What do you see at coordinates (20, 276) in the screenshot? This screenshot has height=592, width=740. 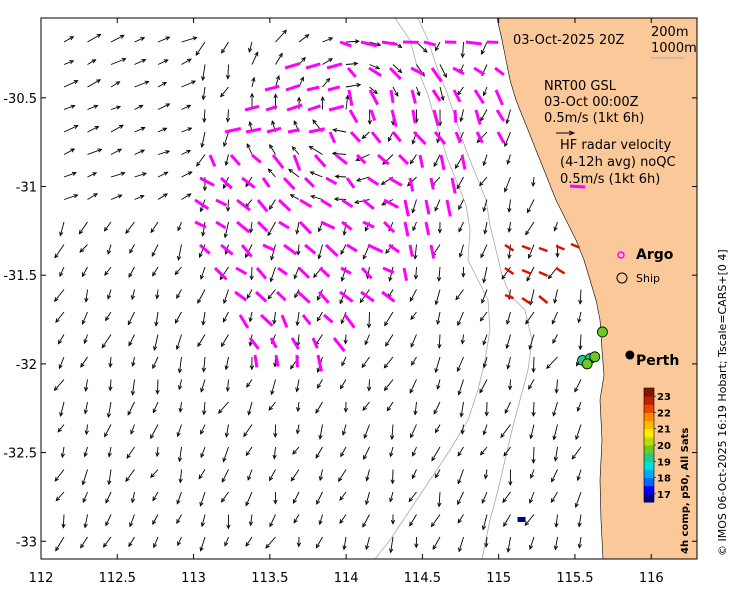 I see `y-tick-label: -31.5` at bounding box center [20, 276].